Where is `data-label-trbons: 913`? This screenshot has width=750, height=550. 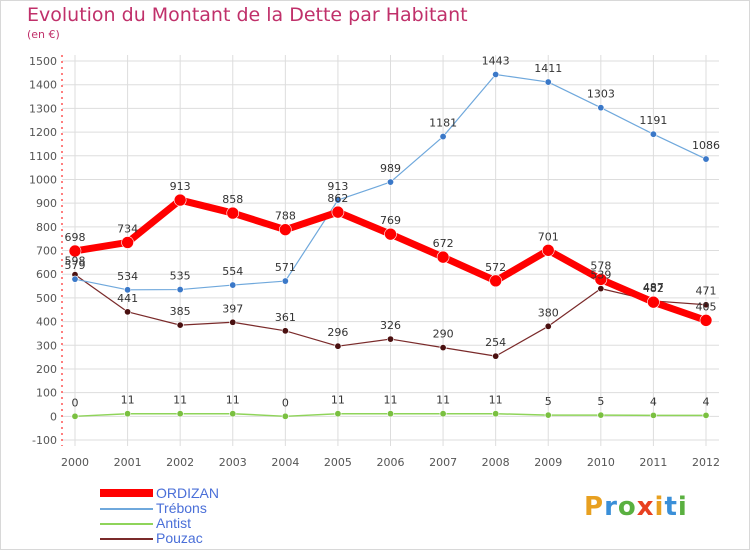 data-label-trbons: 913 is located at coordinates (337, 186).